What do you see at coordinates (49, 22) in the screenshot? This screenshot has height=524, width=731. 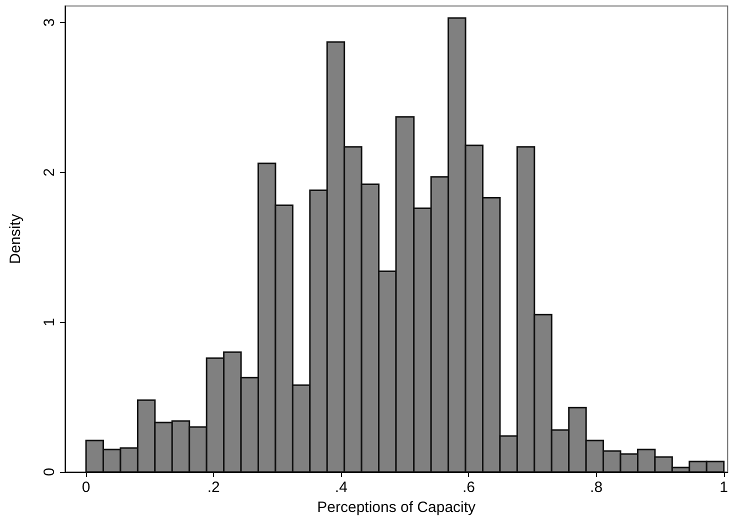 I see `y-tick-label: 3` at bounding box center [49, 22].